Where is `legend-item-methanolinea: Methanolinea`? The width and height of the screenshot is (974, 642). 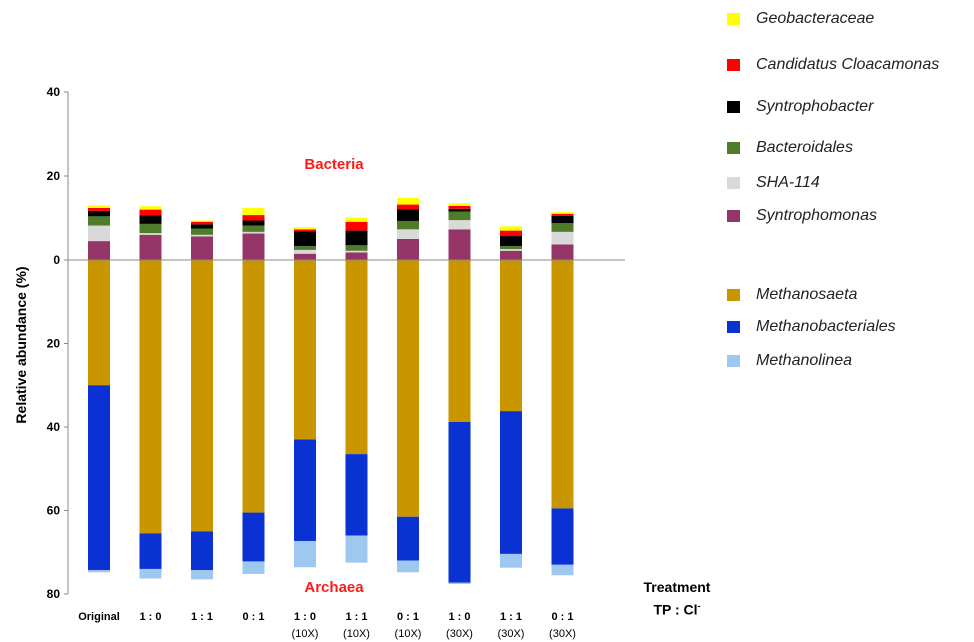 legend-item-methanolinea: Methanolinea is located at coordinates (789, 361).